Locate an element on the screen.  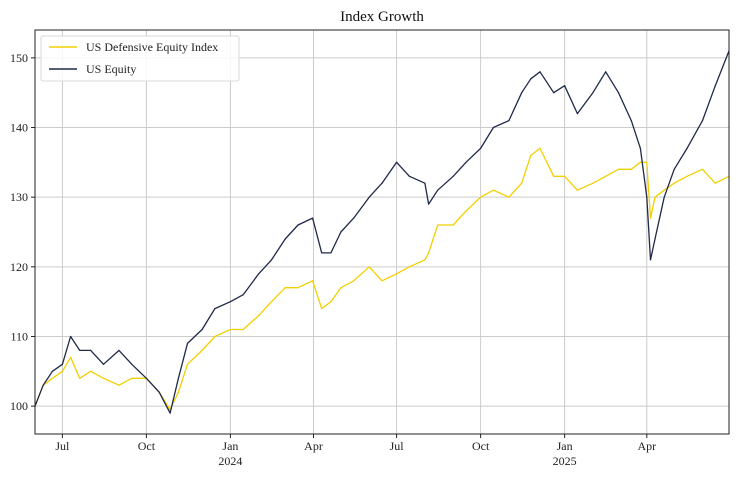
x-tick-label: Jul is located at coordinates (62, 446).